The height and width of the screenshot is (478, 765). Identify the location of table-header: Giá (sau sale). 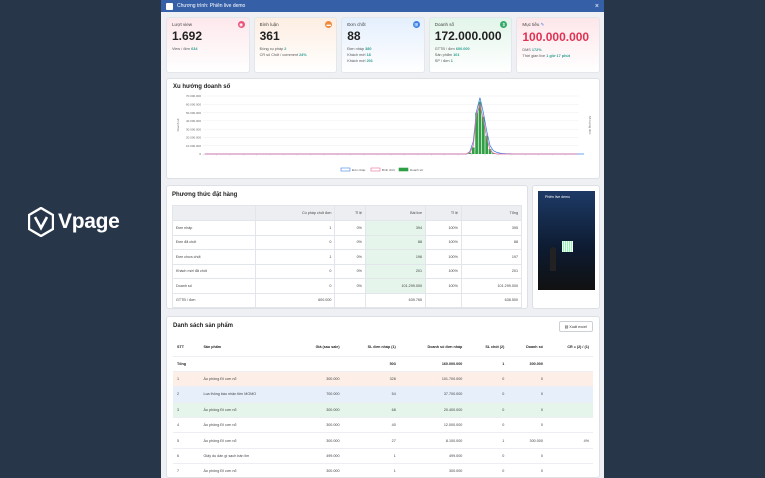
(318, 347).